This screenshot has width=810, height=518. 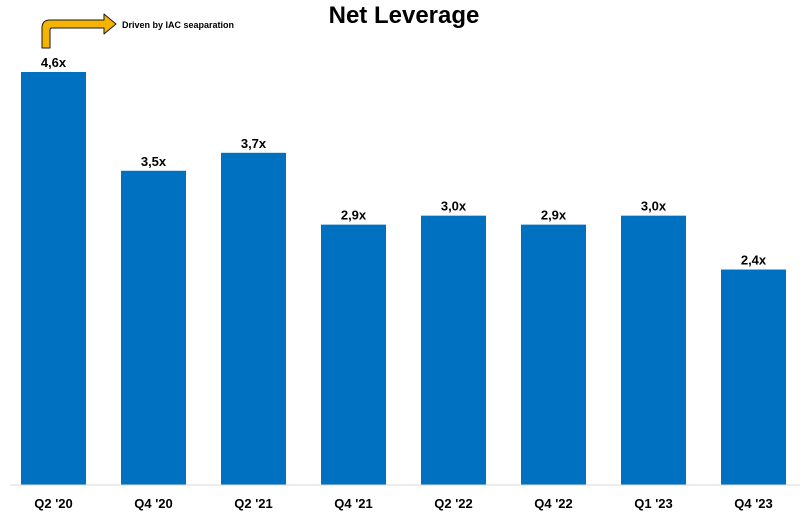 What do you see at coordinates (137, 31) in the screenshot?
I see `annotation-arrow: Driven by IAC seaparation` at bounding box center [137, 31].